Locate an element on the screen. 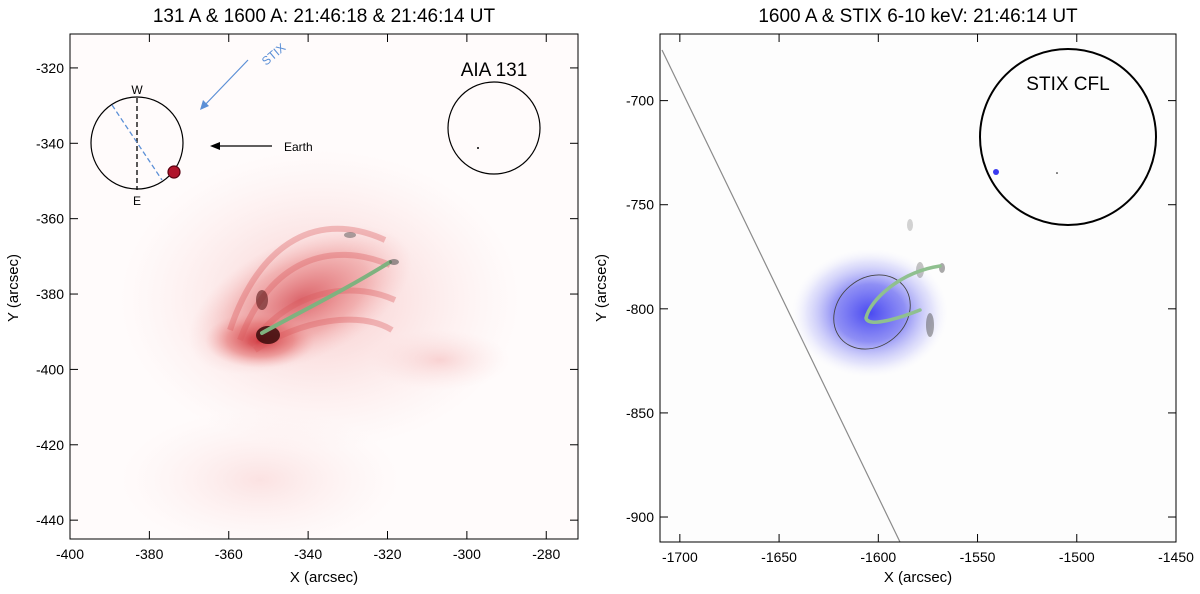  left-title: 131 A & 1600 A: 21:46:18 & 21:46:14 UT is located at coordinates (324, 16).